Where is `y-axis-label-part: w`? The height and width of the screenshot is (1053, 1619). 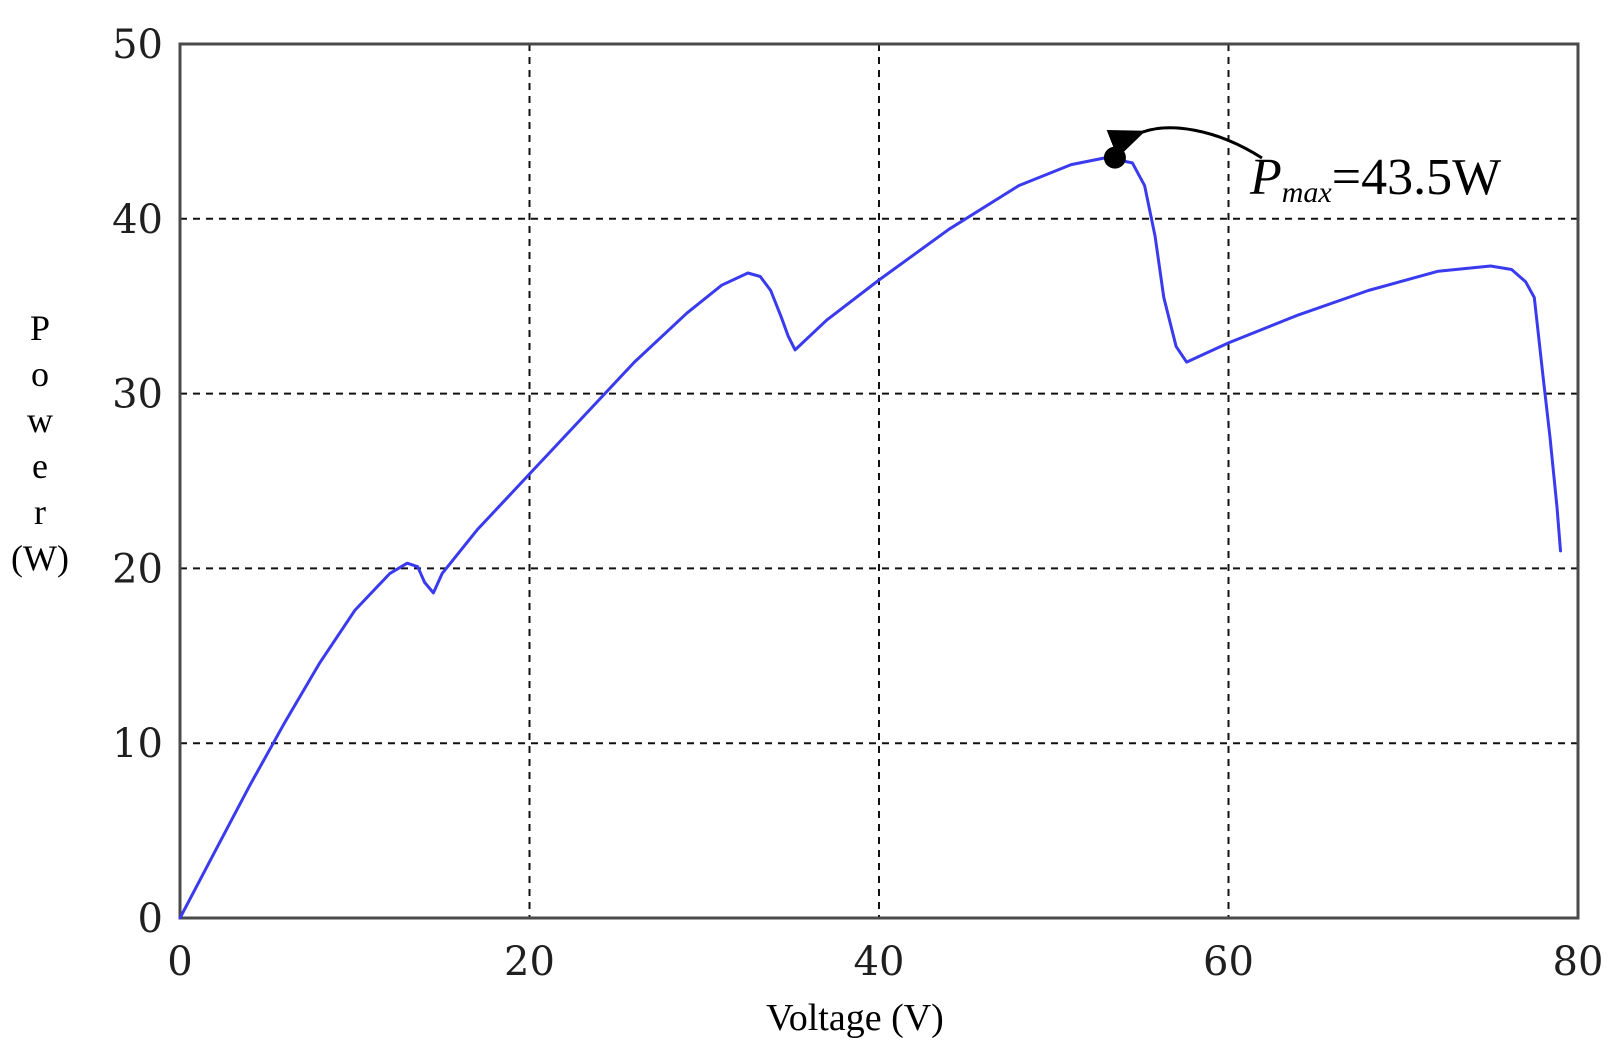
y-axis-label-part: w is located at coordinates (40, 420).